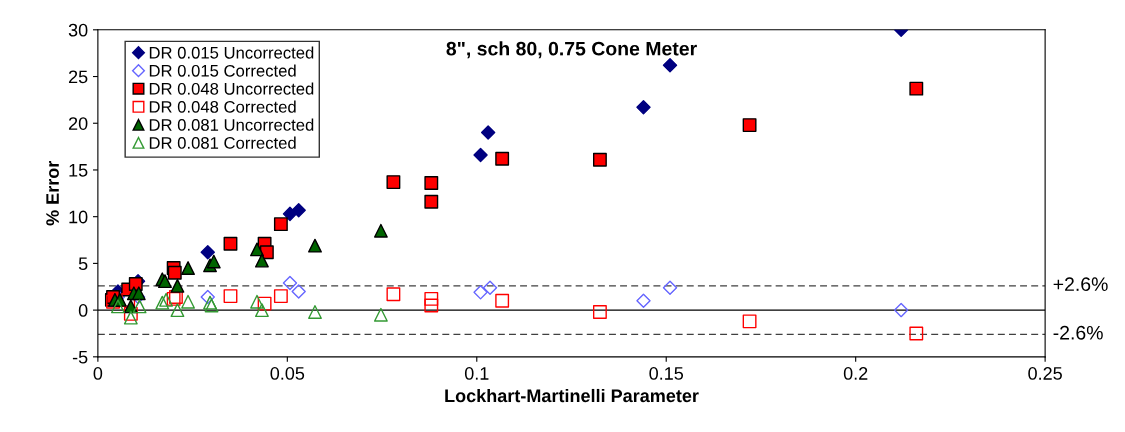 The width and height of the screenshot is (1125, 432). What do you see at coordinates (80, 357) in the screenshot?
I see `y-tick-label: -5` at bounding box center [80, 357].